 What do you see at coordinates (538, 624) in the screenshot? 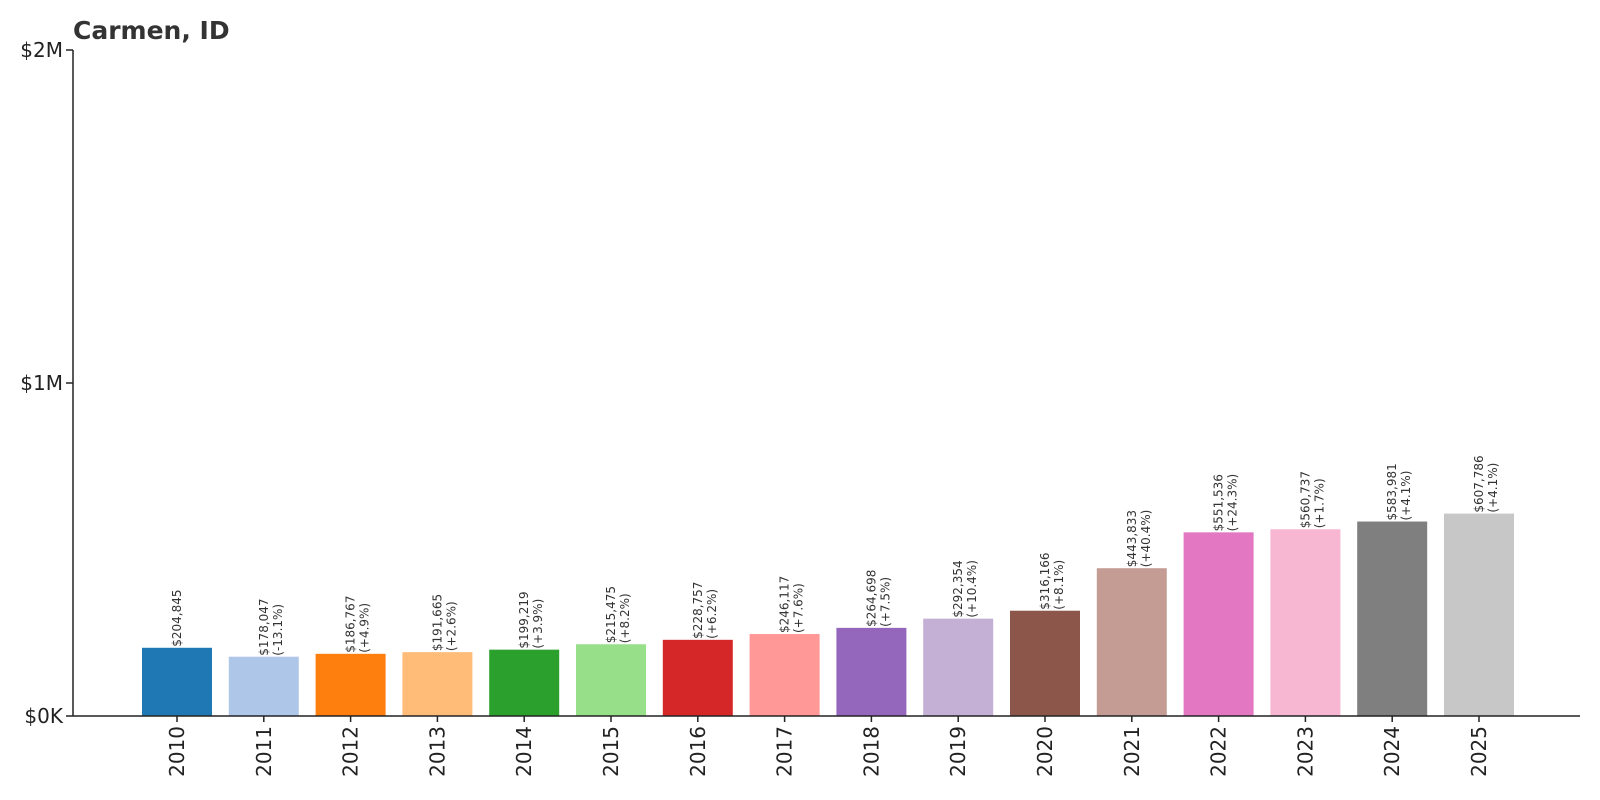
I see `change-label: (+3.9%)` at bounding box center [538, 624].